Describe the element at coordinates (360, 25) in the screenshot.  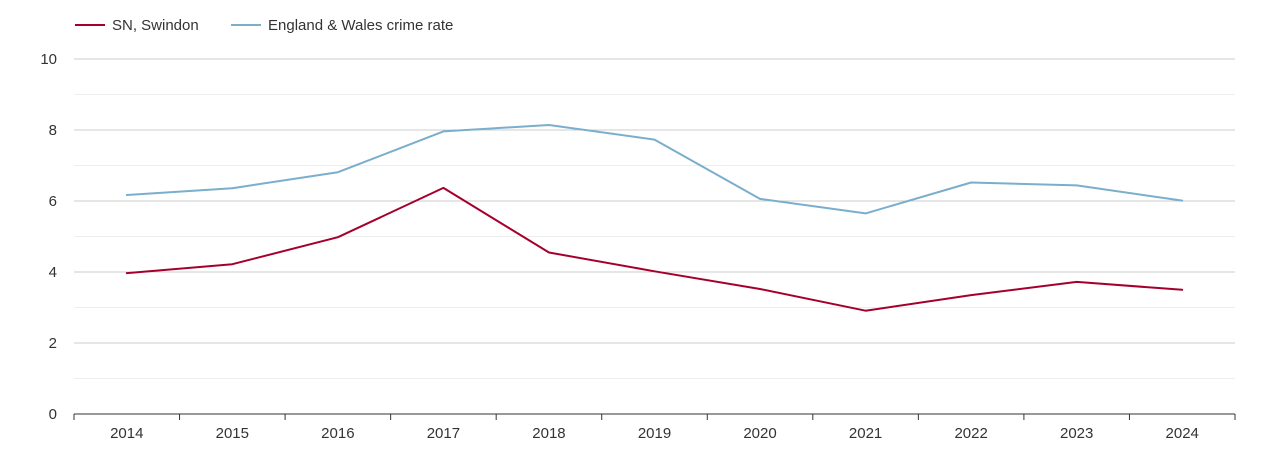
I see `legend-label-england-wales: England & Wales crime rate` at that location.